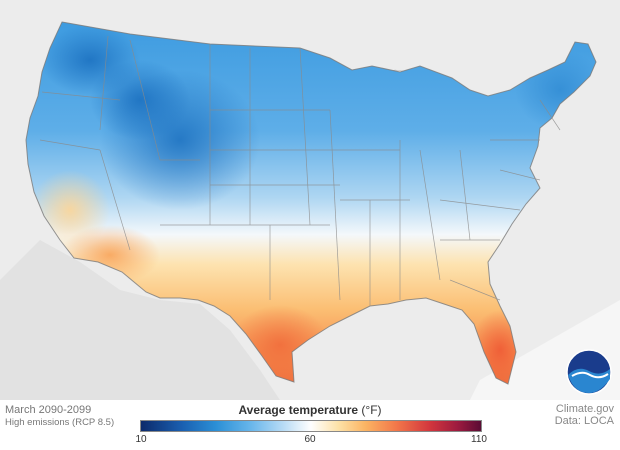 This screenshot has width=620, height=450. What do you see at coordinates (60, 422) in the screenshot?
I see `emissions-scenario-label: High emissions (RCP 8.5)` at bounding box center [60, 422].